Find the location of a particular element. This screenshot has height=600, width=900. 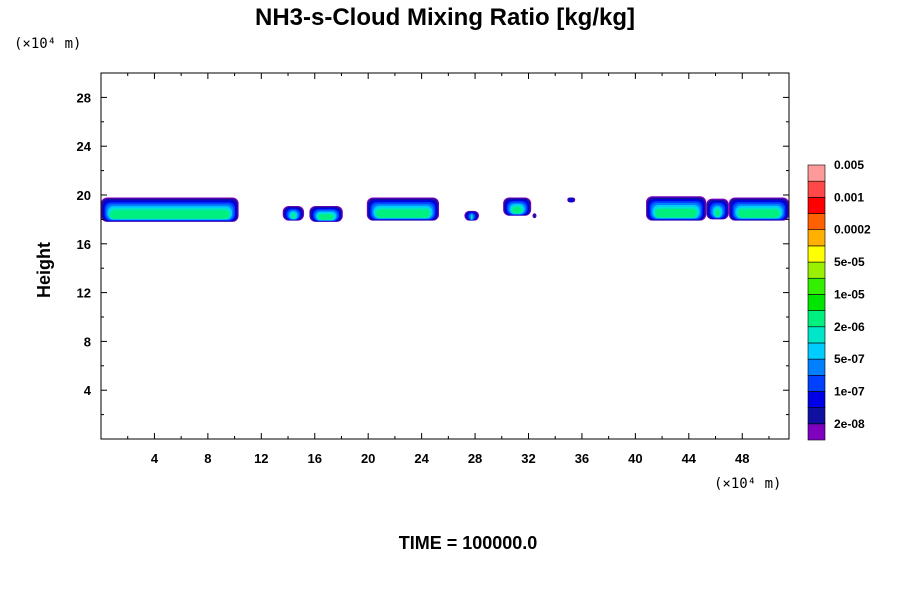

x-tick-label-5: 24 is located at coordinates (421, 458).